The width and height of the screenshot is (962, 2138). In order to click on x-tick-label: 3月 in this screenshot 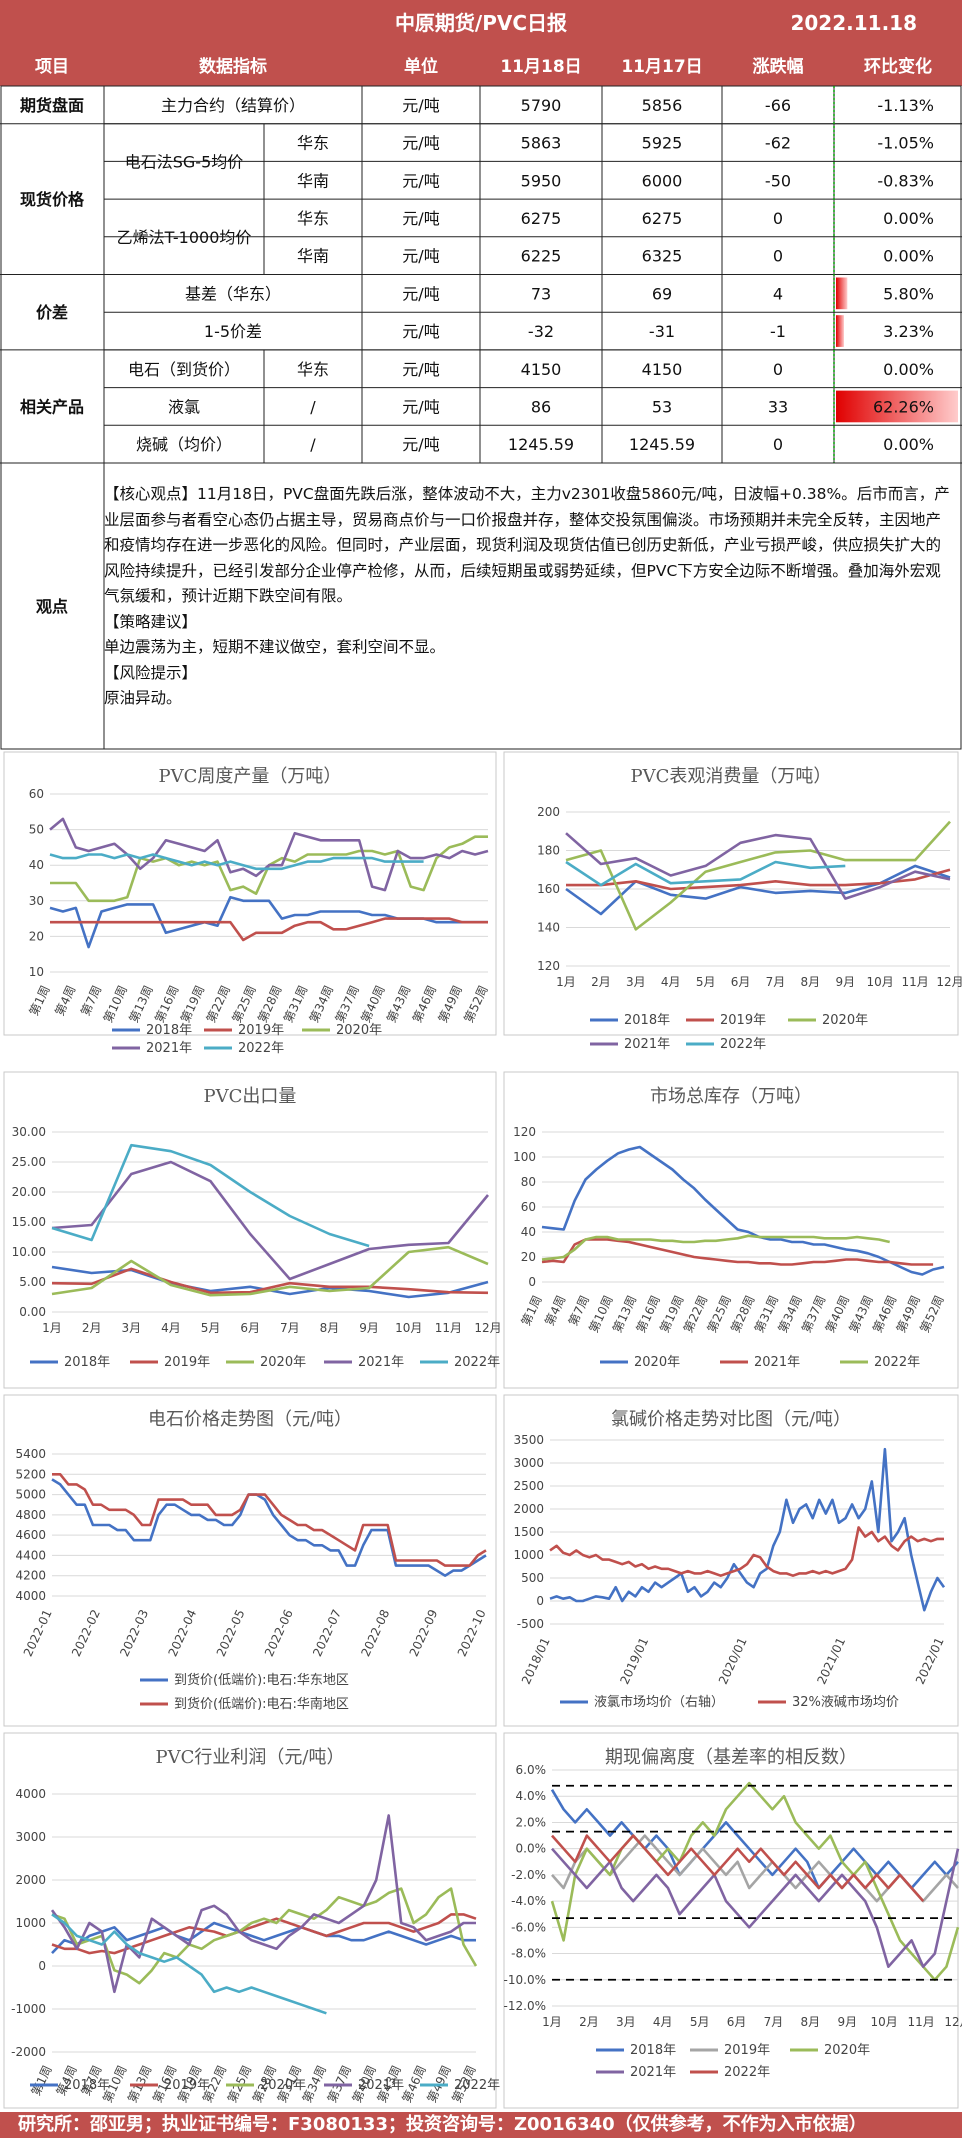, I will do `click(626, 2022)`.